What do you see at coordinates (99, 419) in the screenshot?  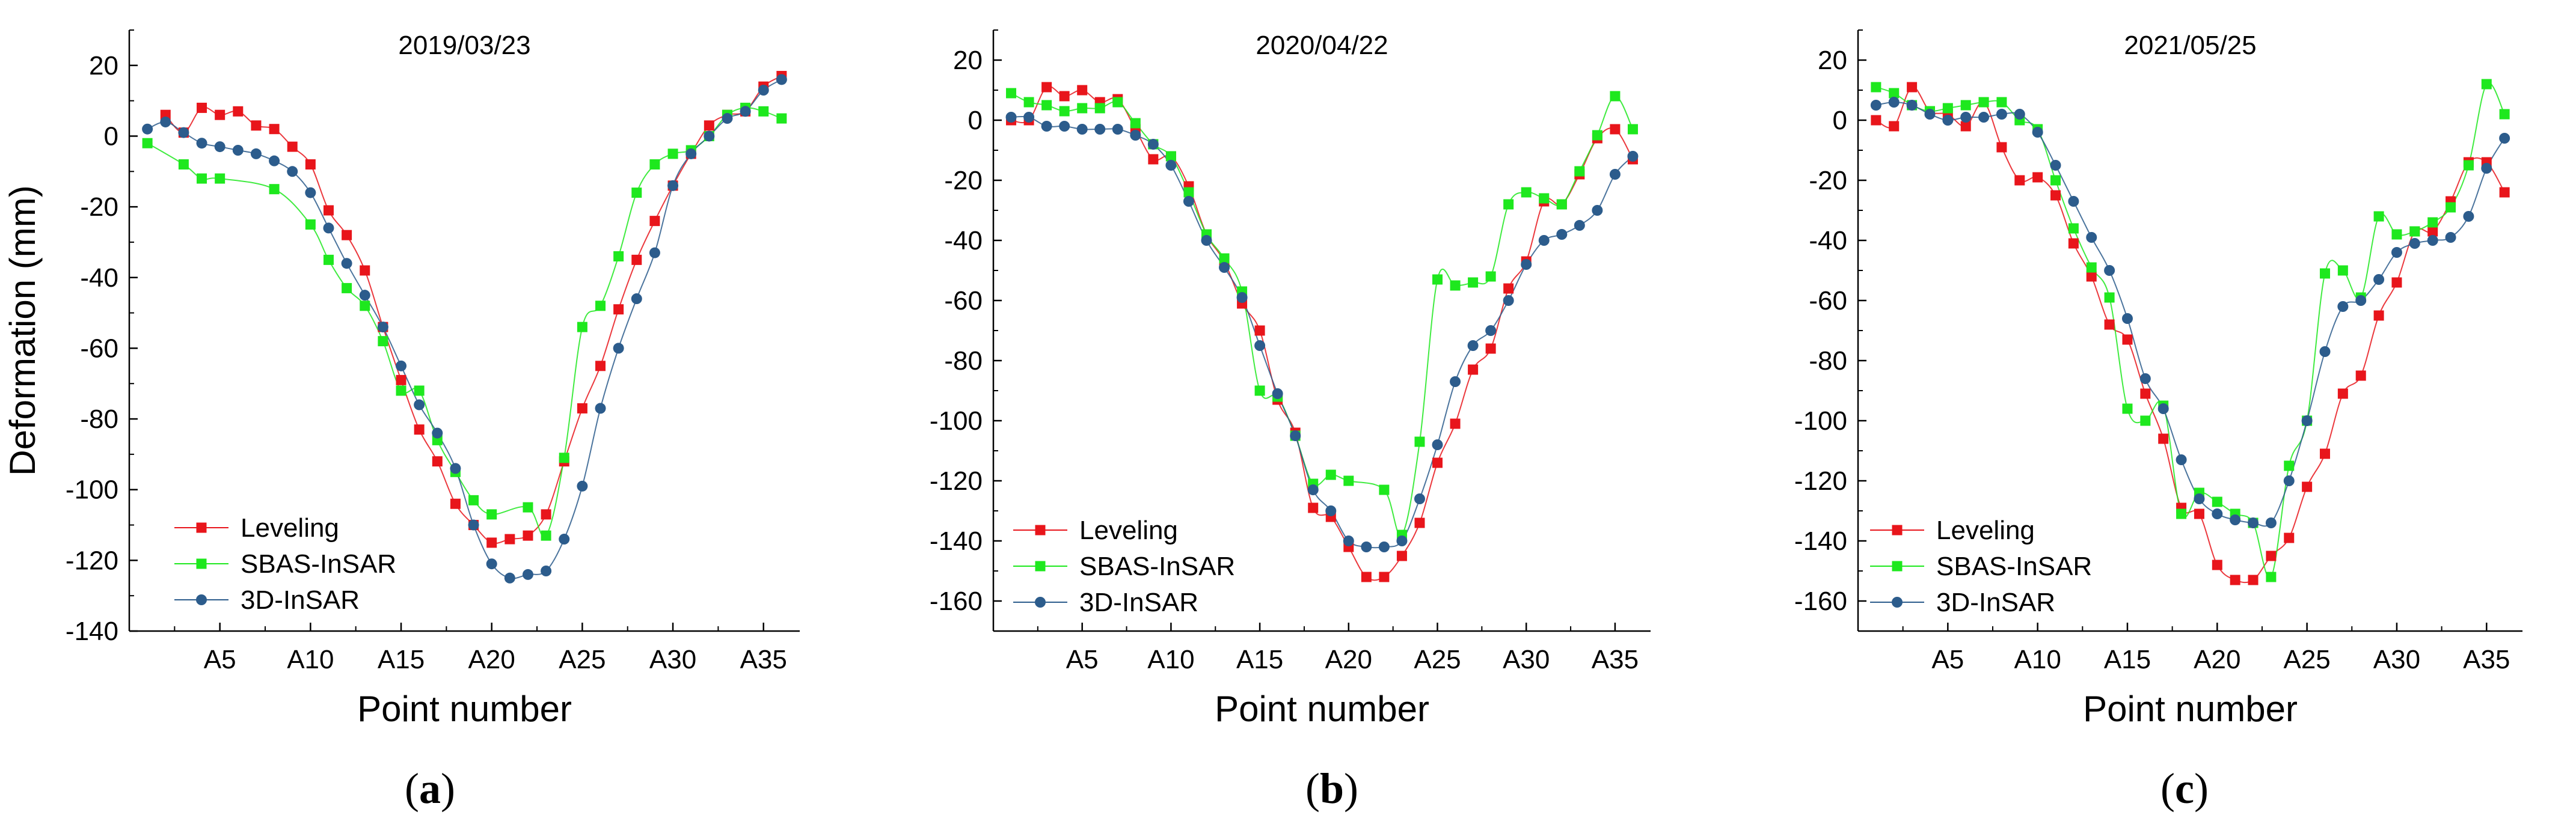 I see `y-tick-label: -80` at bounding box center [99, 419].